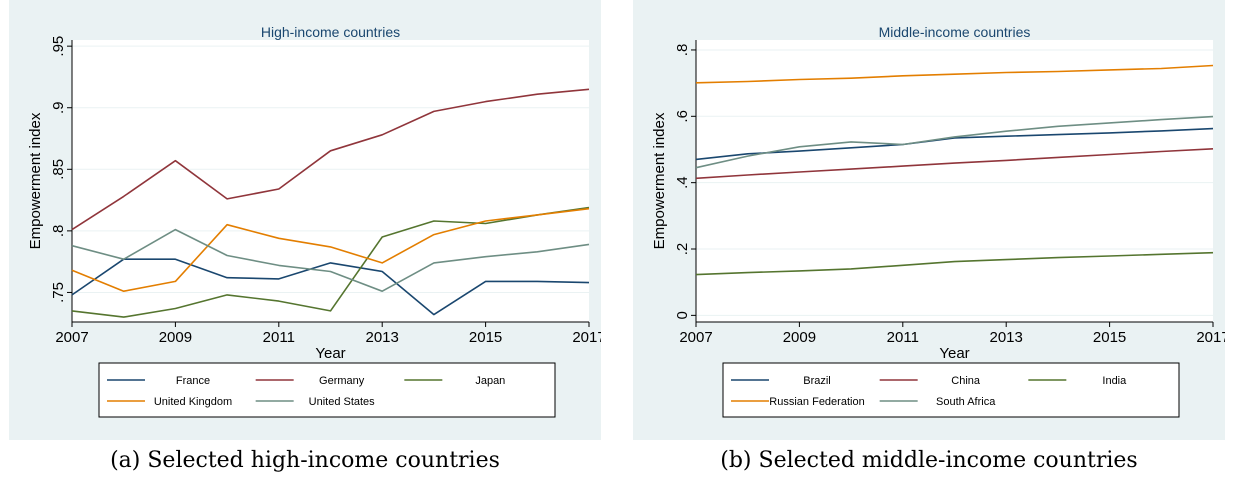  Describe the element at coordinates (954, 164) in the screenshot. I see `chart-b-series-line-china` at that location.